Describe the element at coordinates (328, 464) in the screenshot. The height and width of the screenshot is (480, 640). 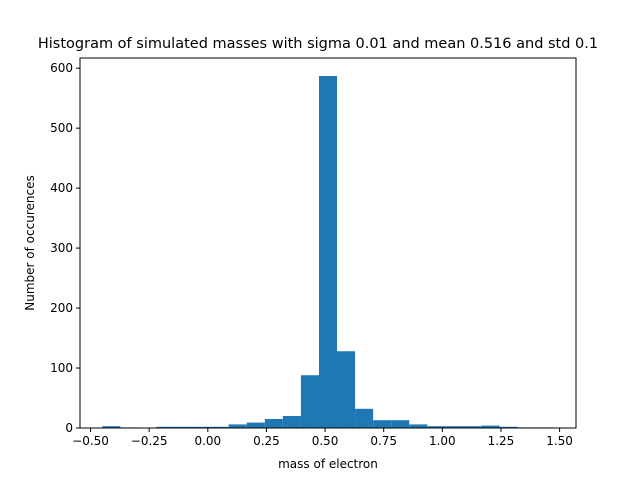
I see `x-axis-label: mass of electron` at that location.